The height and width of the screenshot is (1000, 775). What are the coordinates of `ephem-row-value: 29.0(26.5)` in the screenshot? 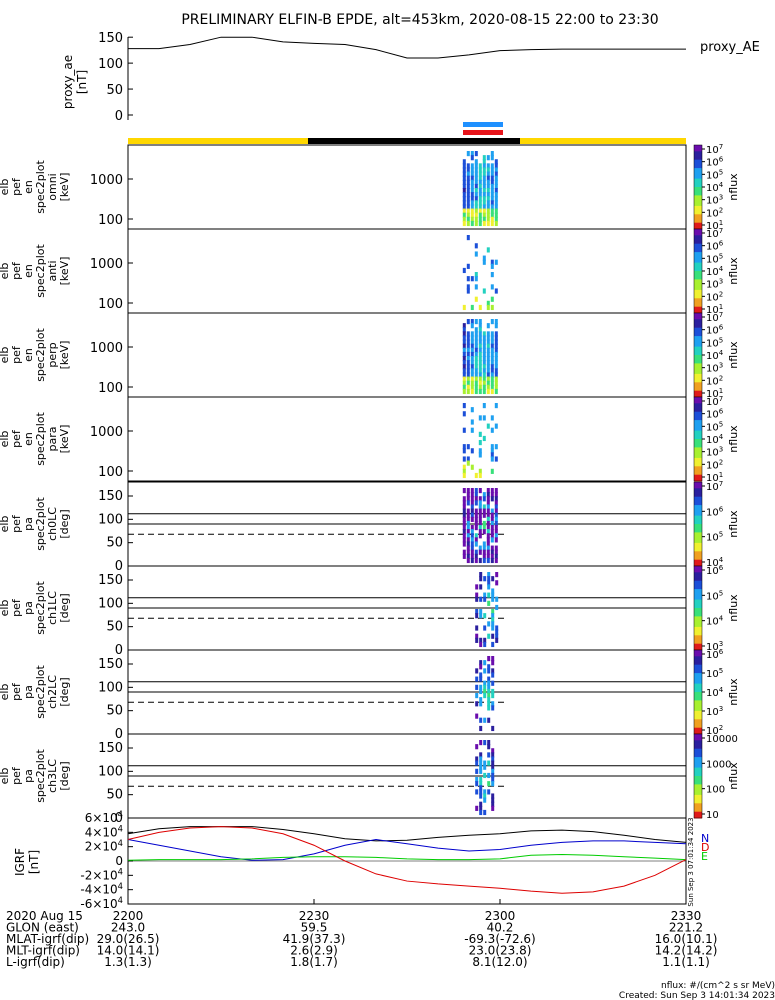 It's located at (128, 939).